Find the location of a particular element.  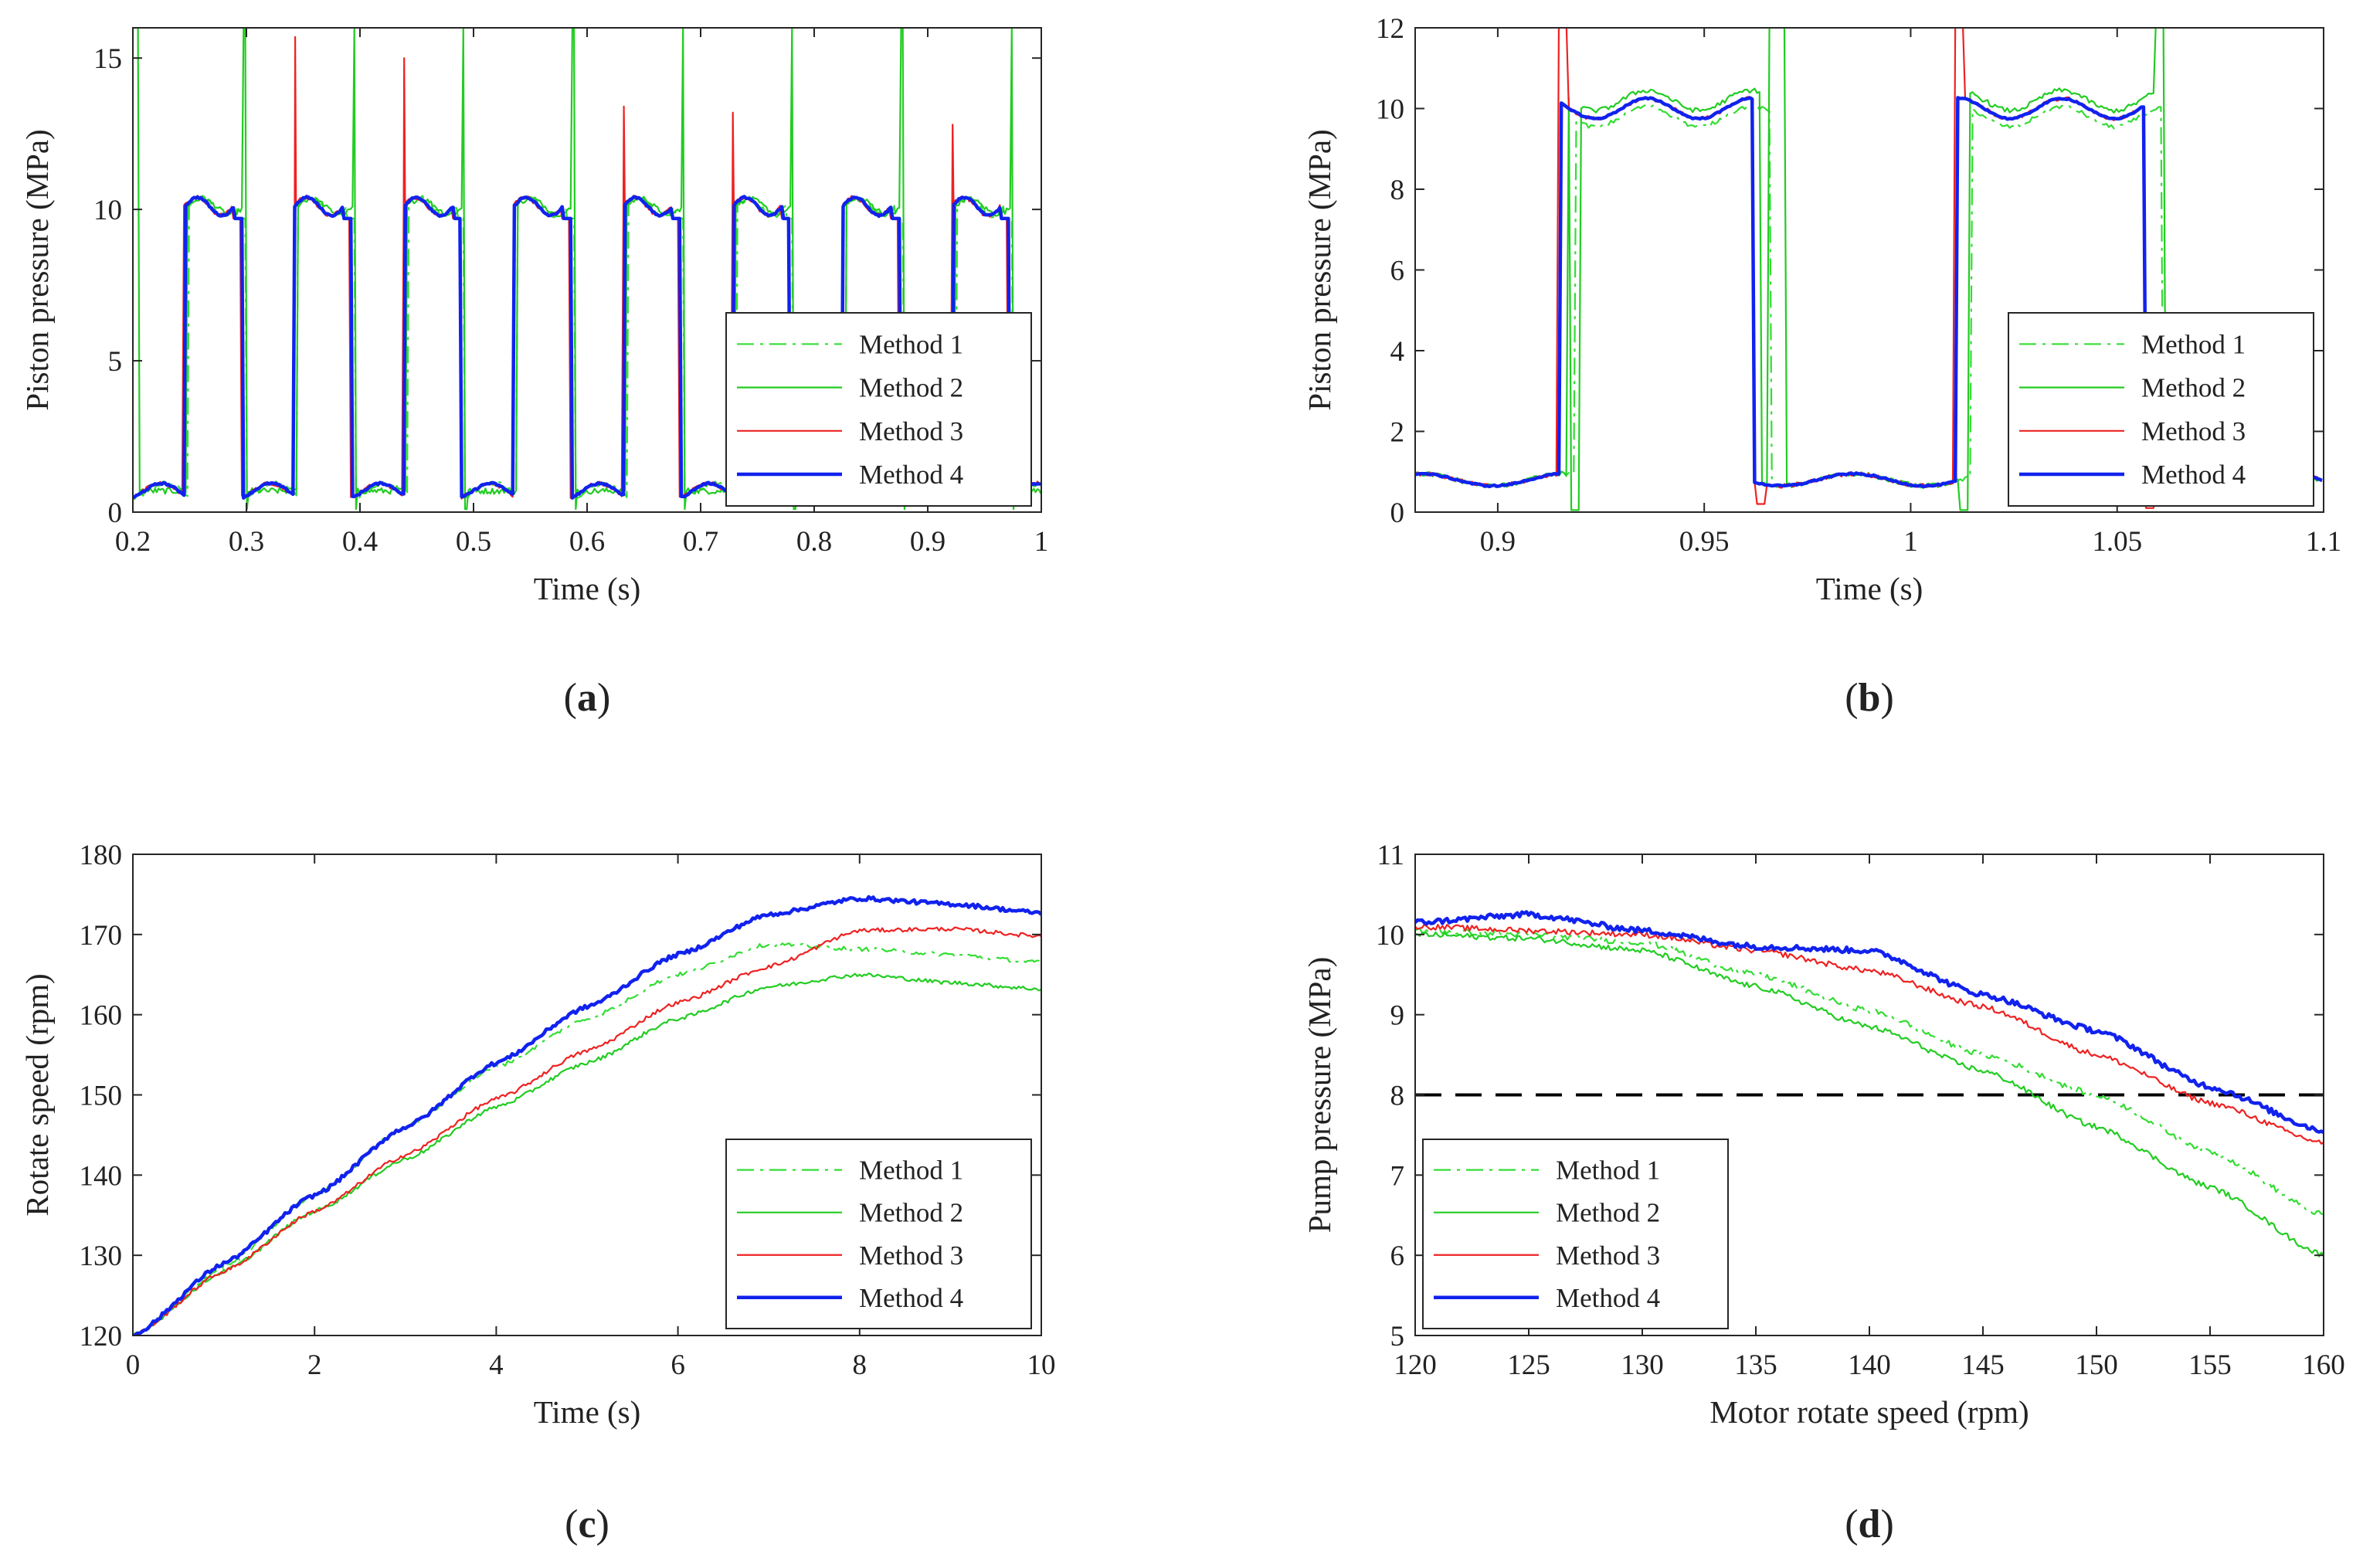

x-tick-label: 0.2 is located at coordinates (133, 542).